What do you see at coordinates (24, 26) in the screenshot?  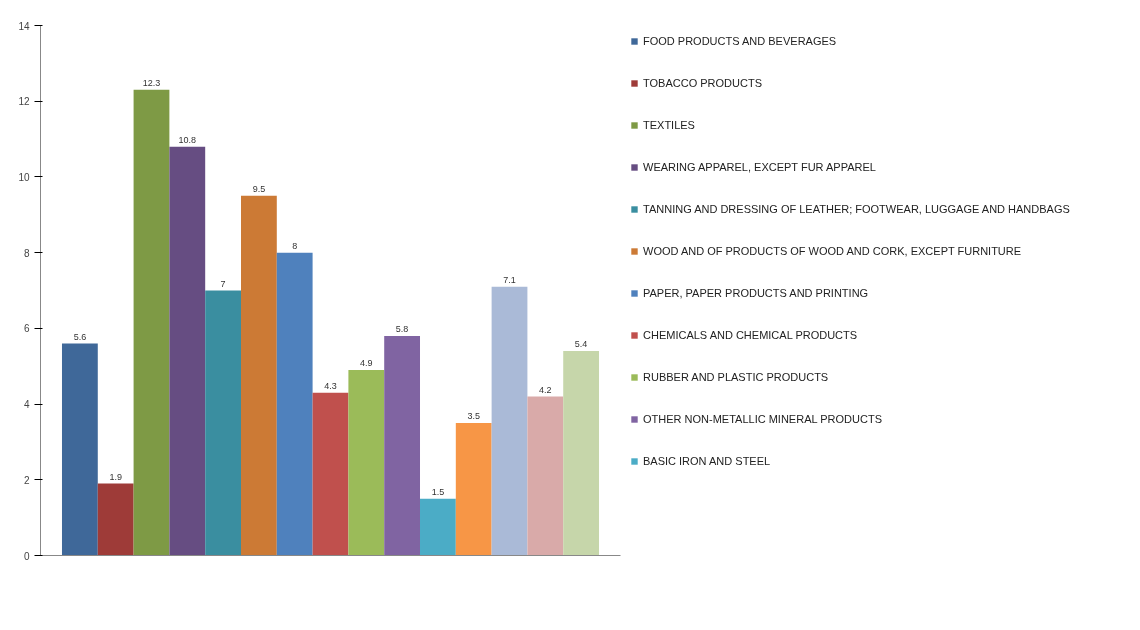 I see `y-tick-label: 14` at bounding box center [24, 26].